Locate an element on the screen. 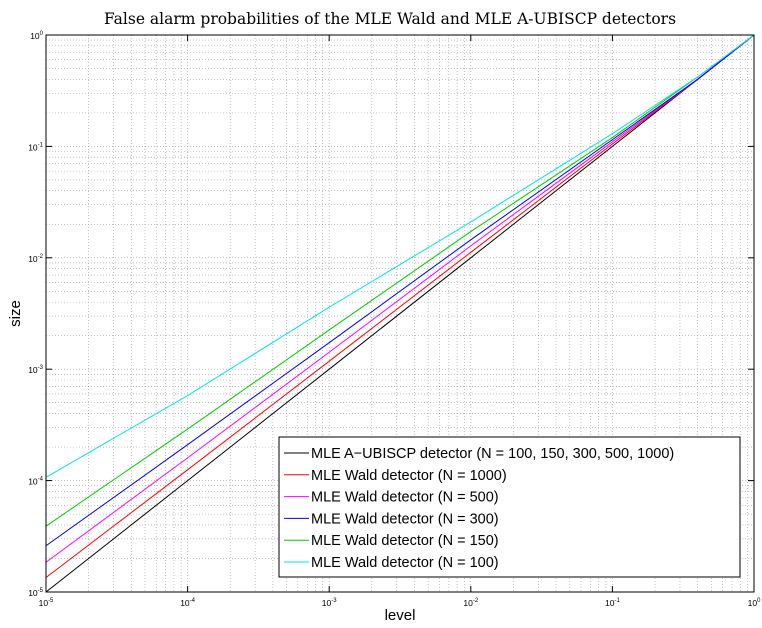 This screenshot has width=762, height=628. y-tick-label: 10⁻⁴ is located at coordinates (35, 482).